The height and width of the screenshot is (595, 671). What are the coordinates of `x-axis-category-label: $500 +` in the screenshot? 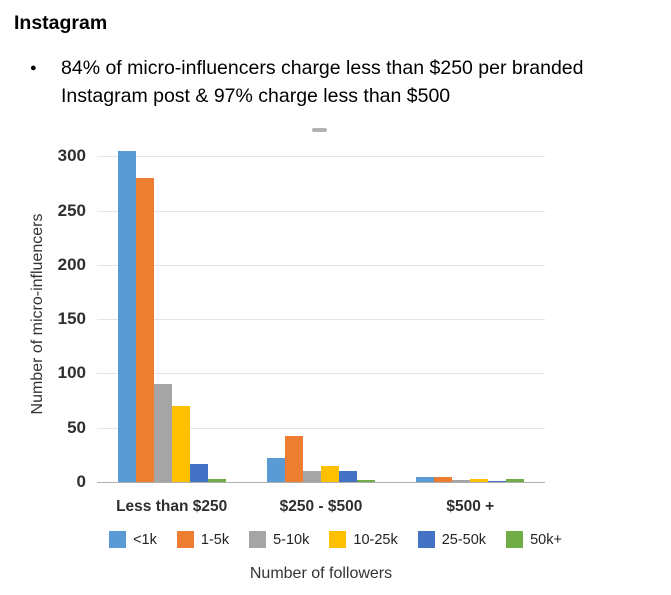 It's located at (470, 506).